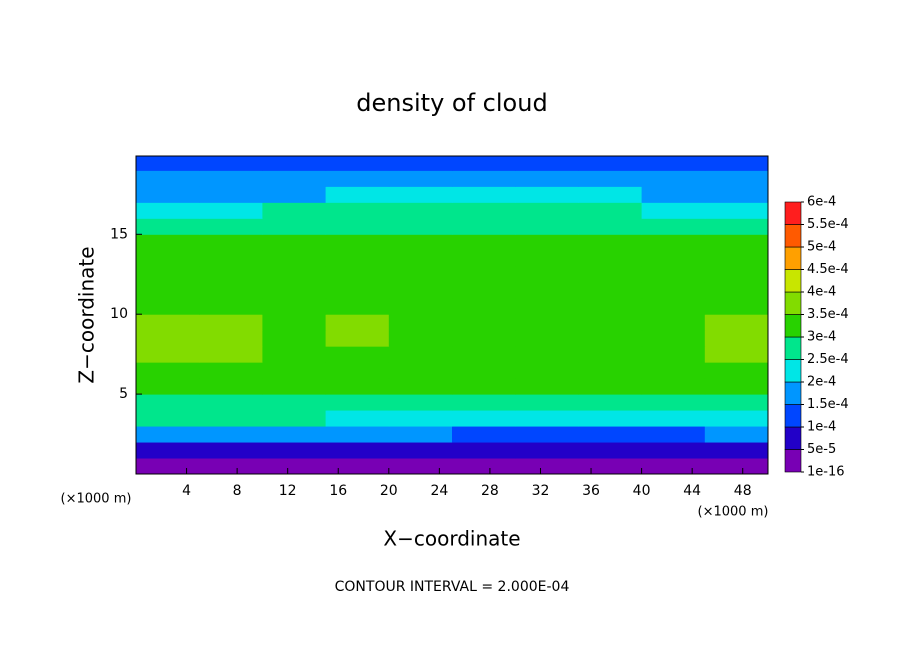  Describe the element at coordinates (828, 359) in the screenshot. I see `colorbar-label: 2.5e-4` at that location.